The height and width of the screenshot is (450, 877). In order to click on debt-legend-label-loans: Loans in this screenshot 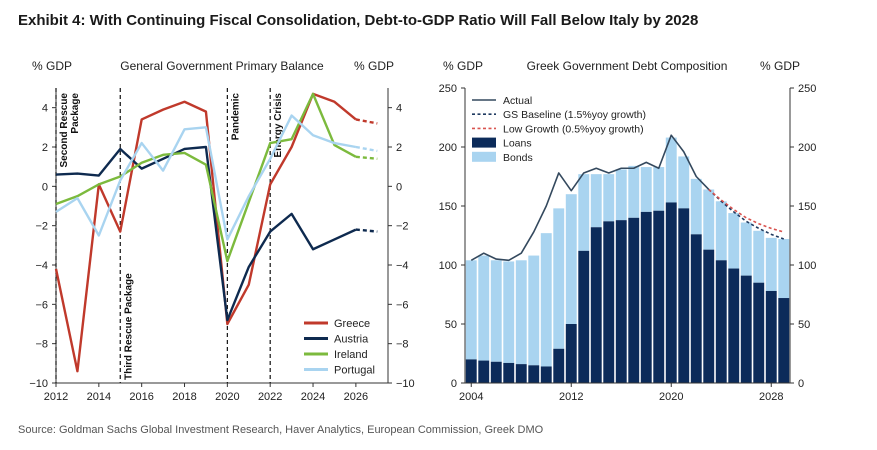, I will do `click(517, 144)`.